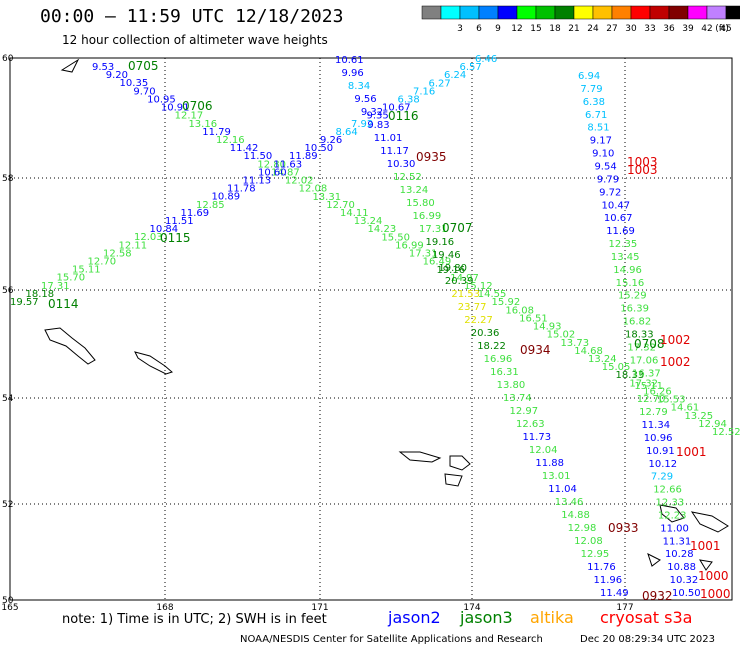 The width and height of the screenshot is (740, 650). Describe the element at coordinates (685, 408) in the screenshot. I see `track-a-value: 14.61` at that location.